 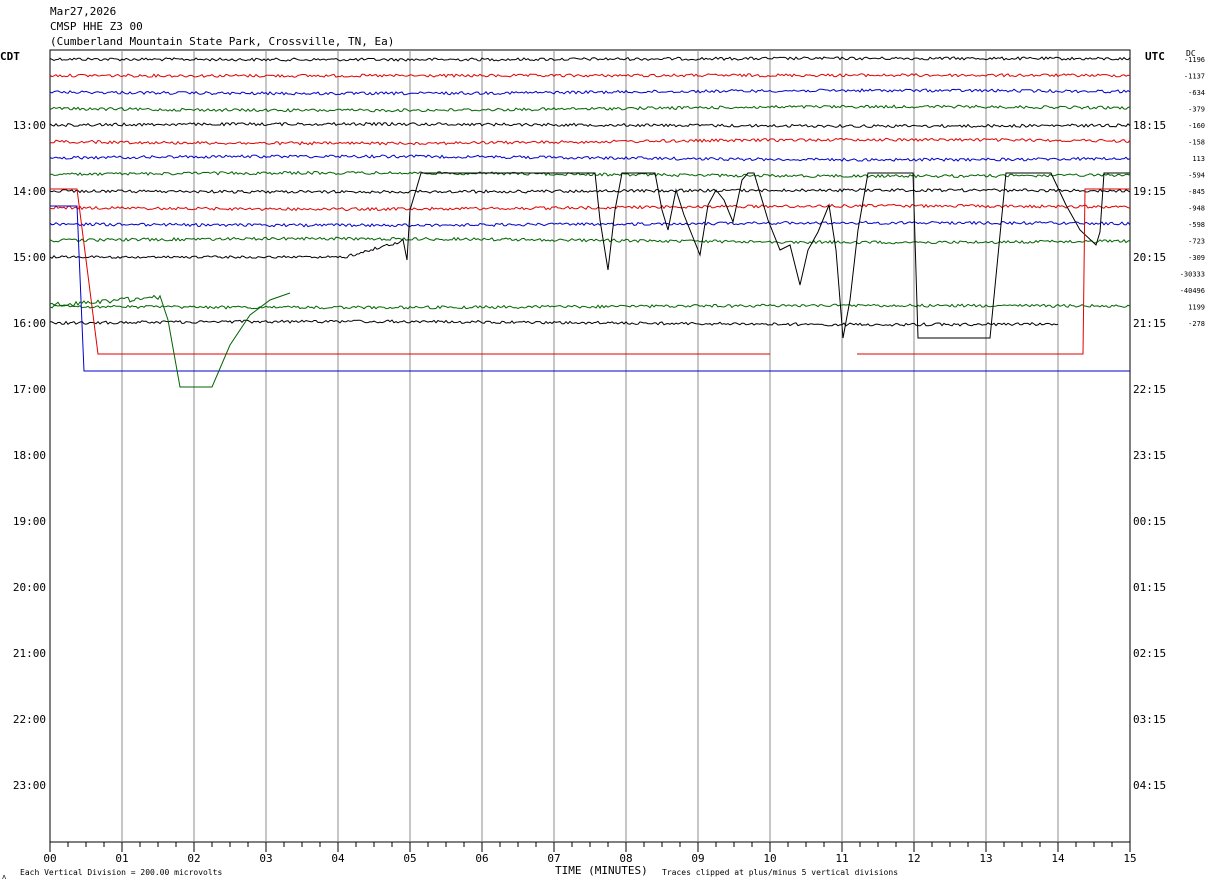 I want to click on x-tick-label: 14, so click(x=1058, y=858).